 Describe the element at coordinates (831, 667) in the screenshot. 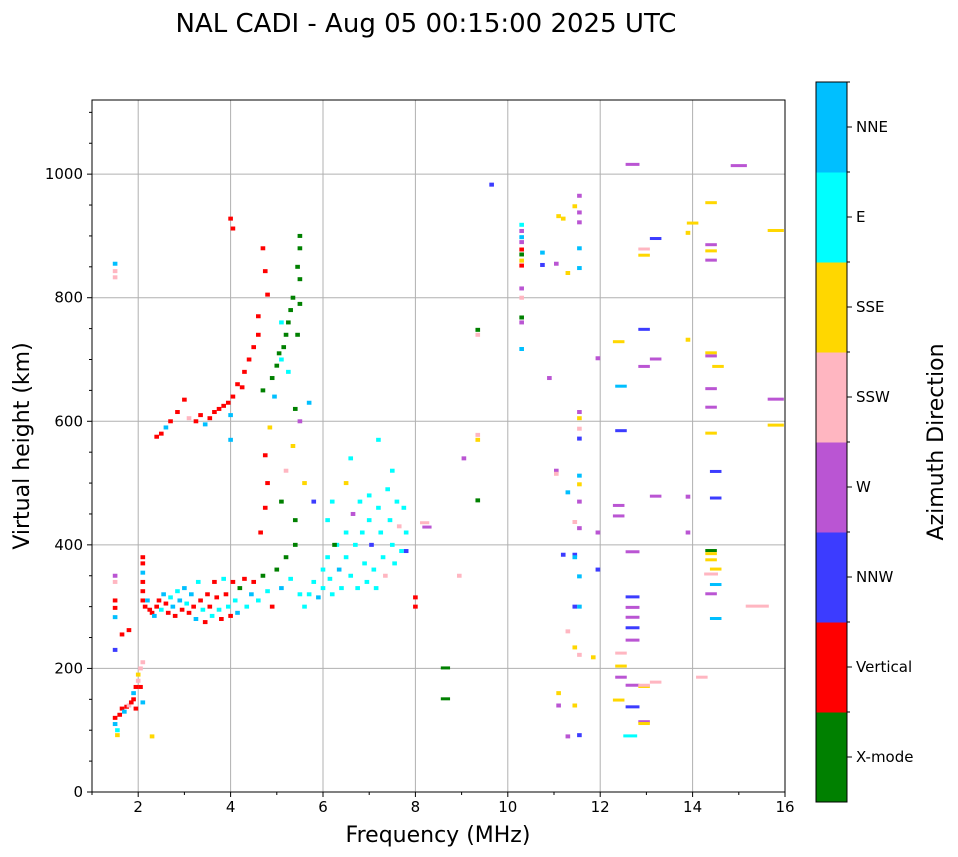

I see `colorbar-segment-vertical` at that location.